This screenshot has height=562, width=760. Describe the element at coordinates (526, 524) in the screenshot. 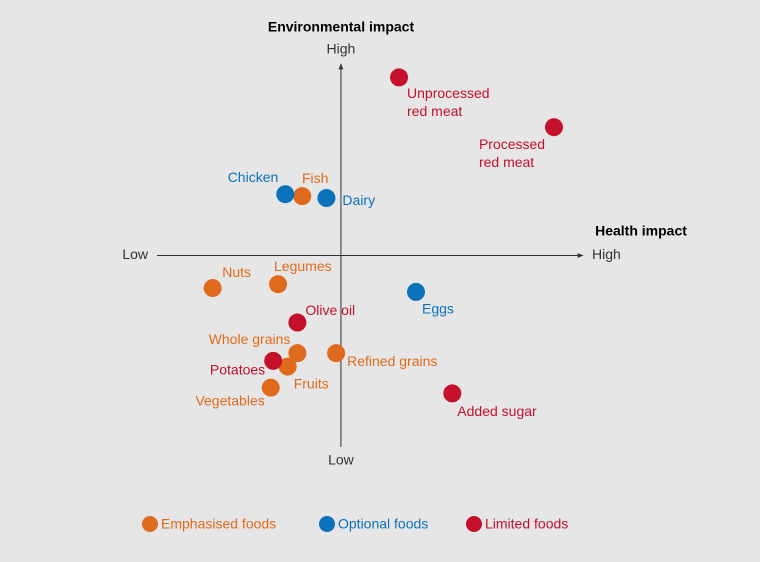

I see `legend-label: Limited foods` at that location.